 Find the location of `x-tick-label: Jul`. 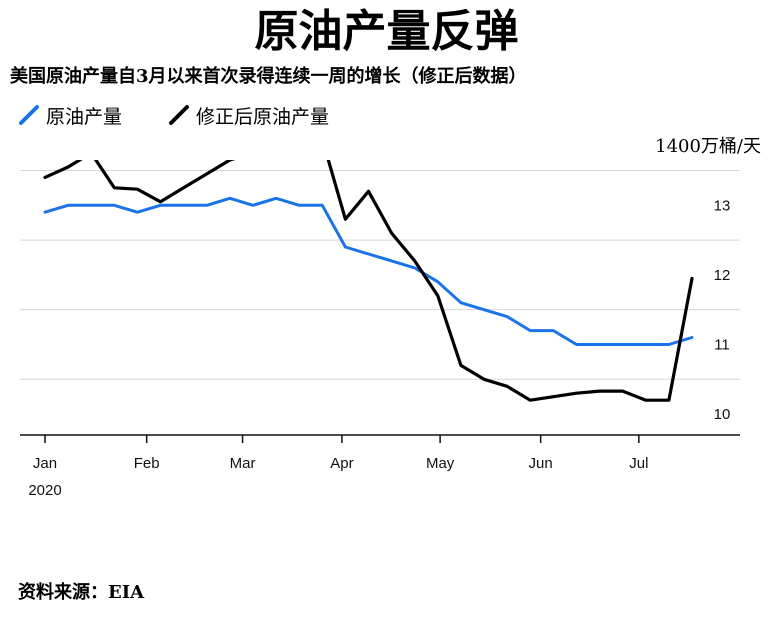

x-tick-label: Jul is located at coordinates (638, 463).